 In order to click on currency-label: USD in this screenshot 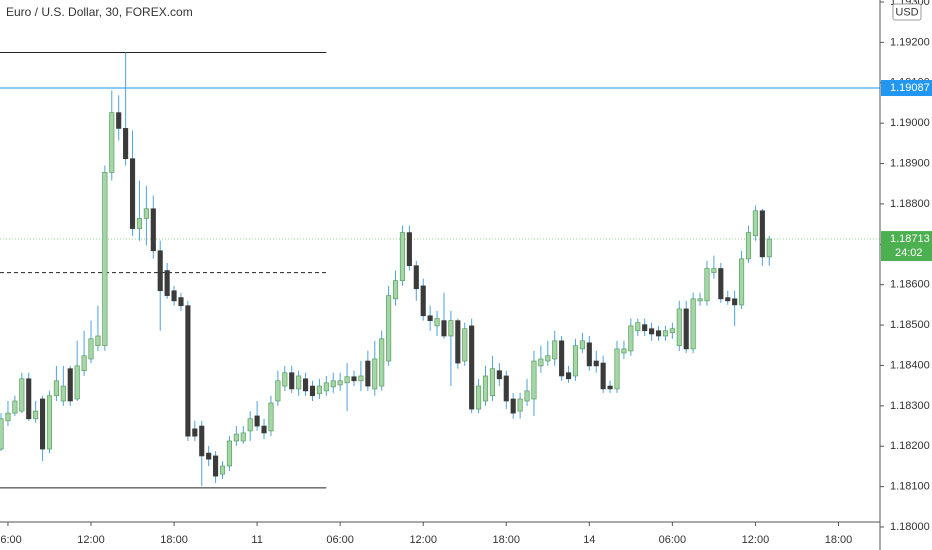, I will do `click(906, 12)`.